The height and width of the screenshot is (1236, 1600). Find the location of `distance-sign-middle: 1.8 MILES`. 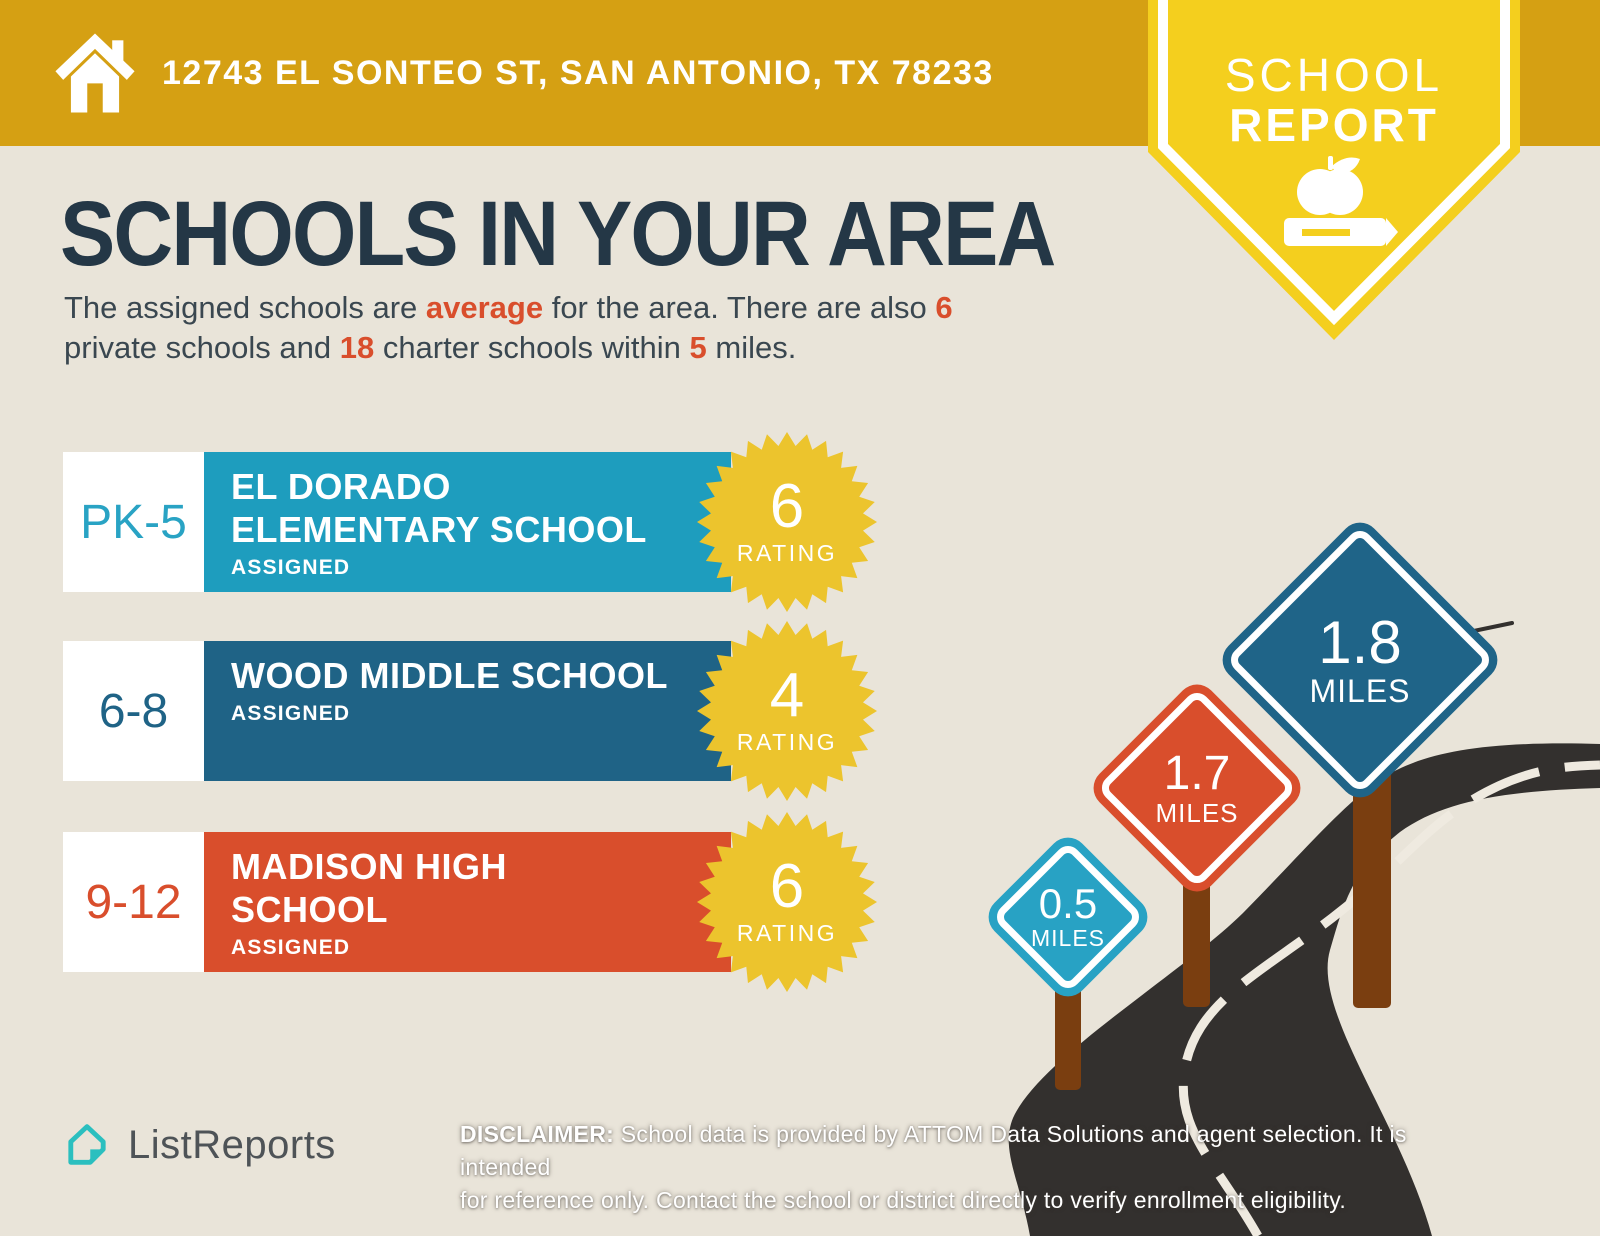

distance-sign-middle: 1.8 MILES is located at coordinates (1360, 660).